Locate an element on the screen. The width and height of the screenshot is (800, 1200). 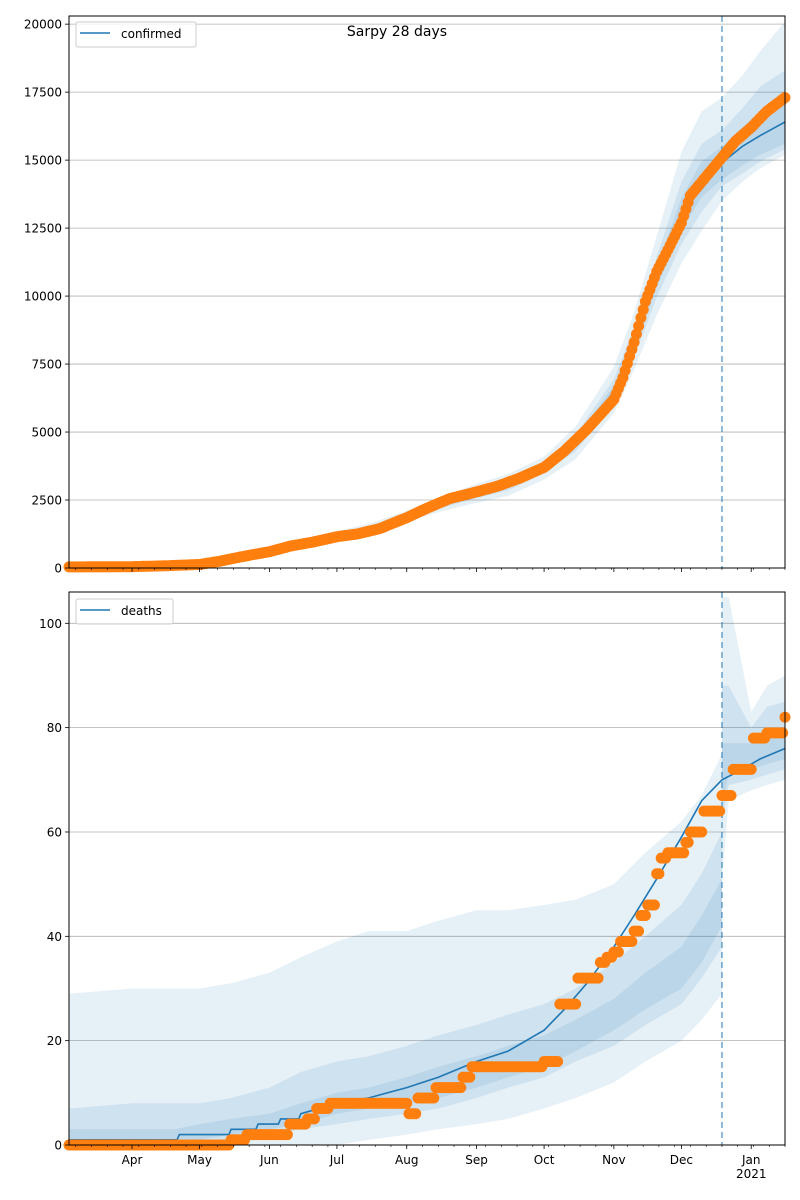
confirmed-y-ticks: 0 2500 5000 7500 10000 12500 15000 17500 20000 is located at coordinates (46, 297).